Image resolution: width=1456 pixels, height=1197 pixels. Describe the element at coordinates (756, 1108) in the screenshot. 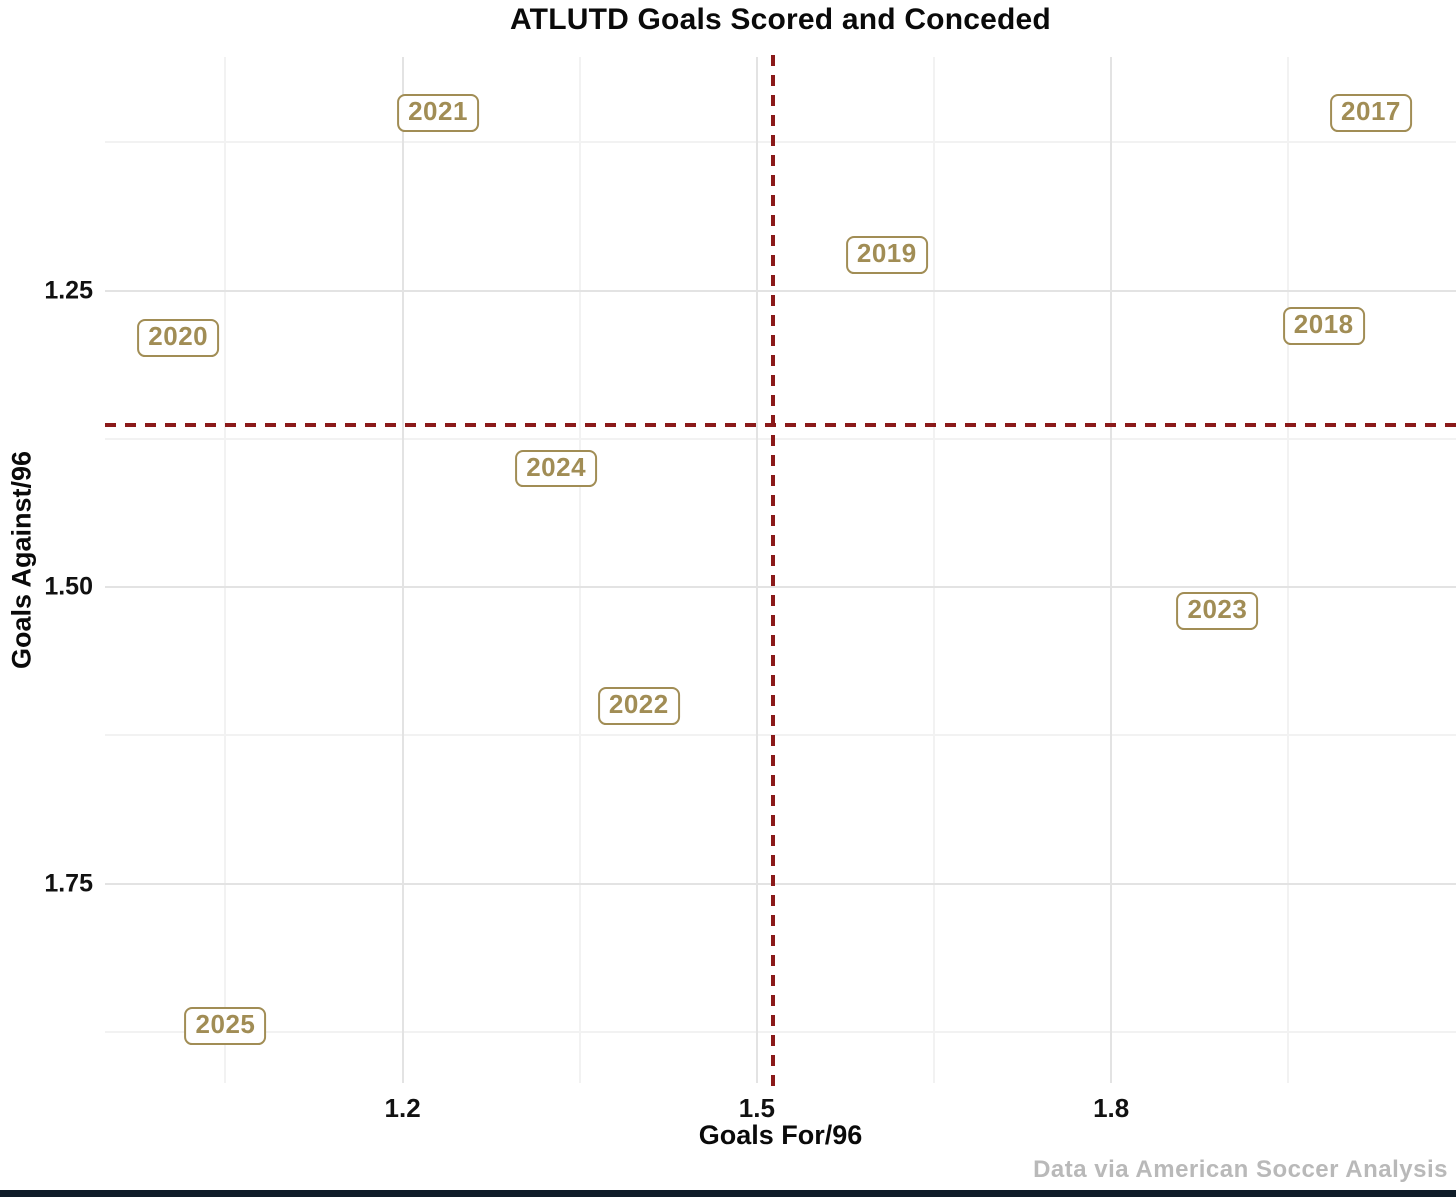

I see `x-axis-tick-label: 1.5` at that location.